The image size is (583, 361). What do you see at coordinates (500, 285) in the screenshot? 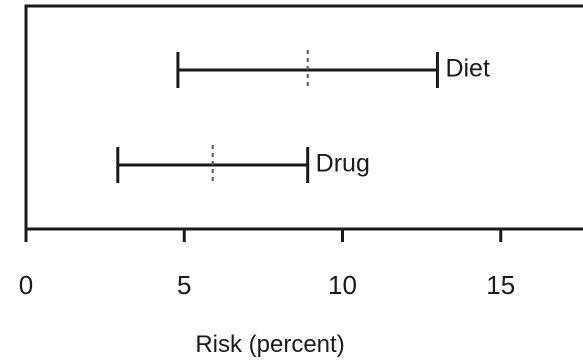
I see `x-tick-label-3: 15` at bounding box center [500, 285].